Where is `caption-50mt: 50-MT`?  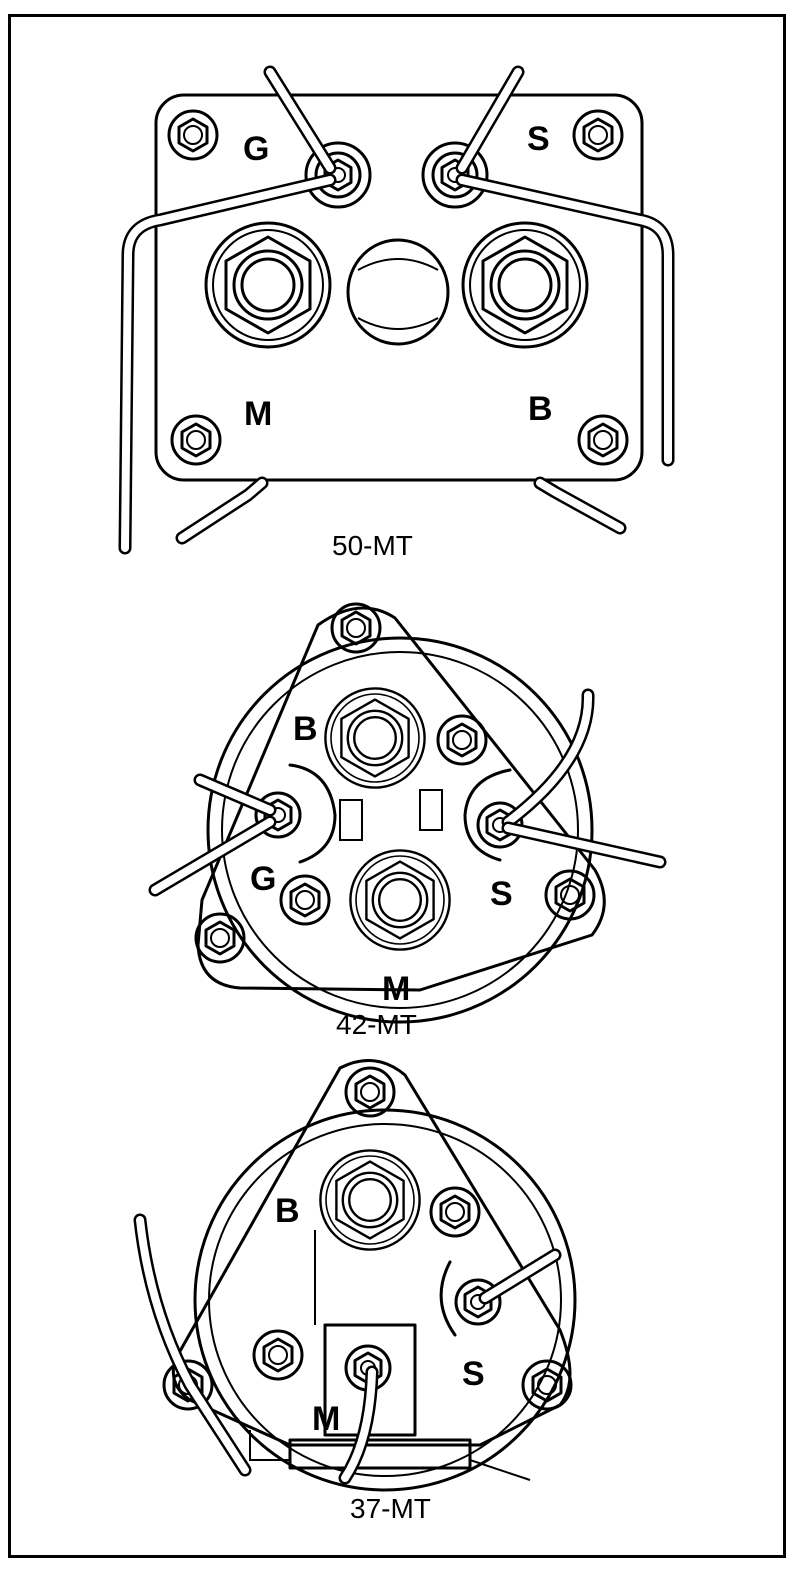 caption-50mt: 50-MT is located at coordinates (372, 545).